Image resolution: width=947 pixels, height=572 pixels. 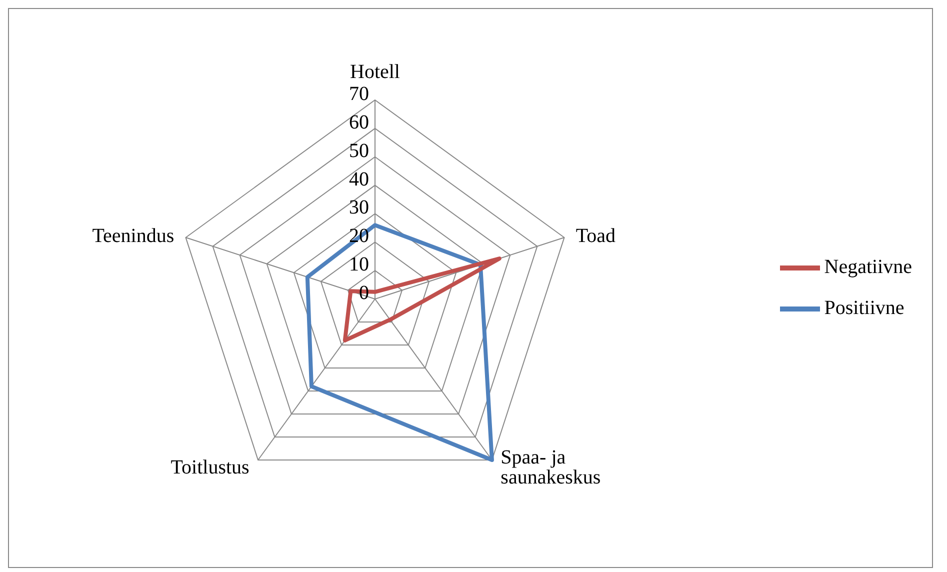 I want to click on spoke-label: Teenindus, so click(x=133, y=236).